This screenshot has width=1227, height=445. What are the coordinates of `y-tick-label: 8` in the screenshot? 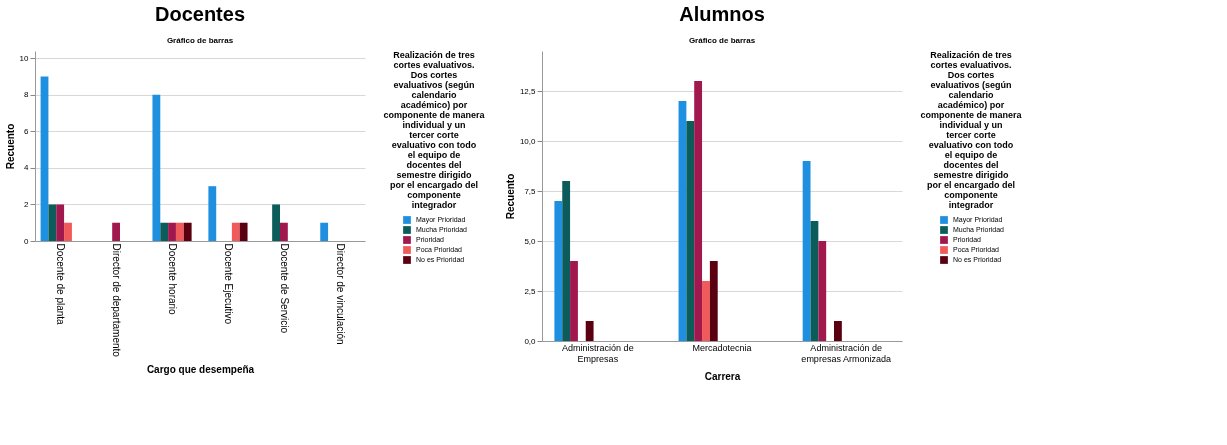 It's located at (27, 95).